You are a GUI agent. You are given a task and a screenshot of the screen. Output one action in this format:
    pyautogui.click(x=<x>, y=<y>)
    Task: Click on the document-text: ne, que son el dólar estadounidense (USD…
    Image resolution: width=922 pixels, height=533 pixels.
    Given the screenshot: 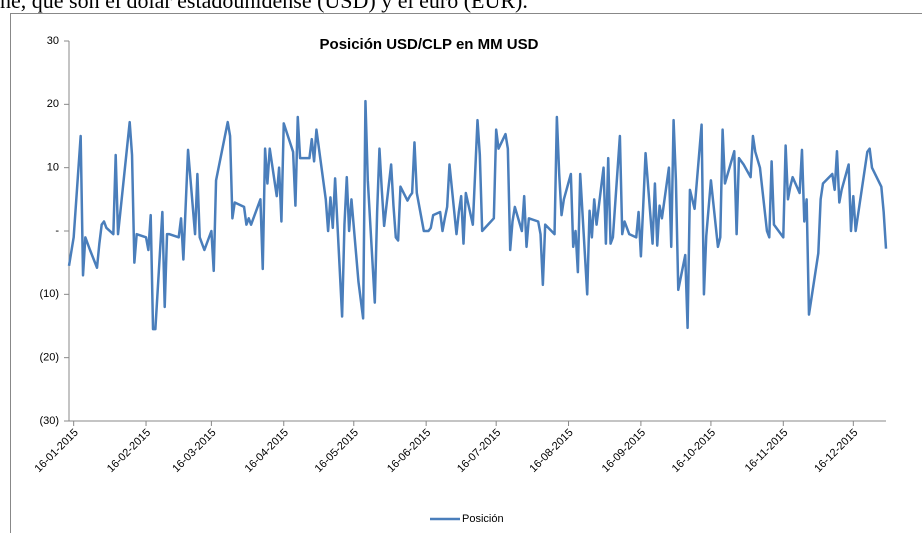 What is the action you would take?
    pyautogui.click(x=264, y=6)
    